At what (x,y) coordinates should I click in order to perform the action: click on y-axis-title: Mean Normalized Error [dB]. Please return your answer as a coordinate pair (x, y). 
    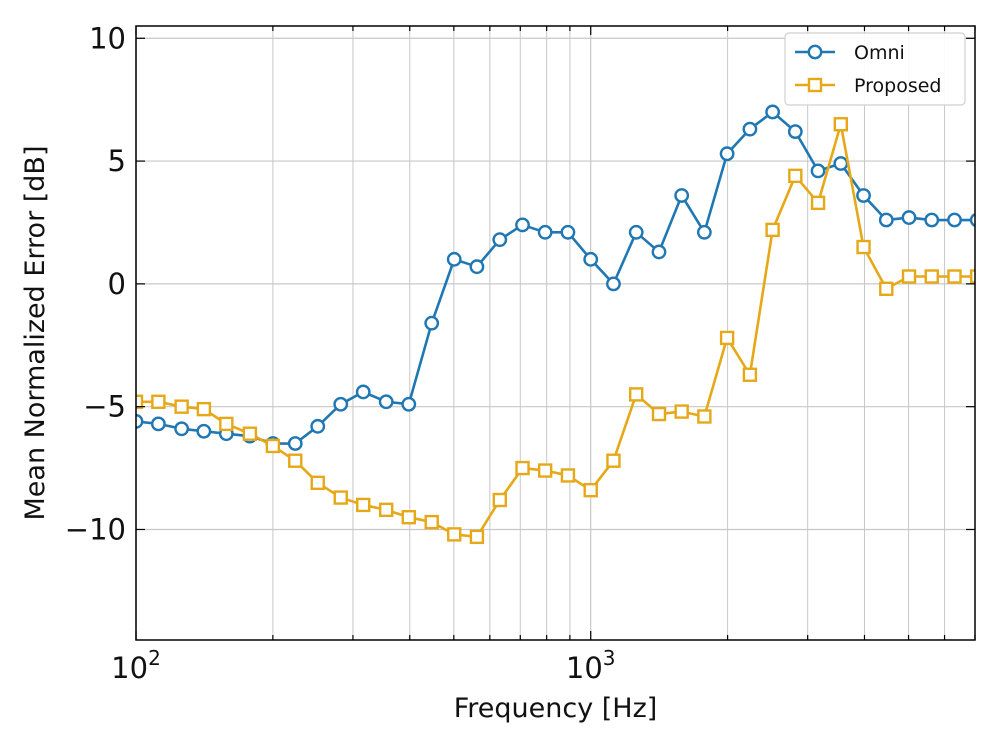
    Looking at the image, I should click on (35, 333).